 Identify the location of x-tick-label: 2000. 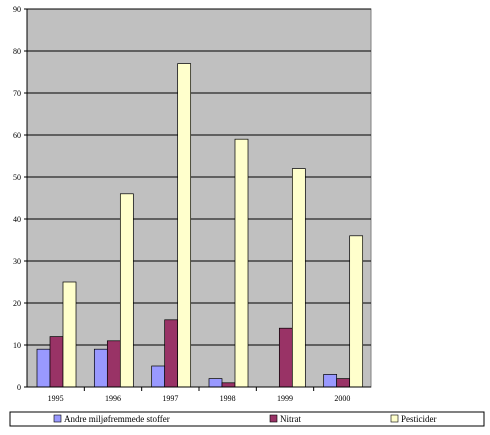
(342, 398).